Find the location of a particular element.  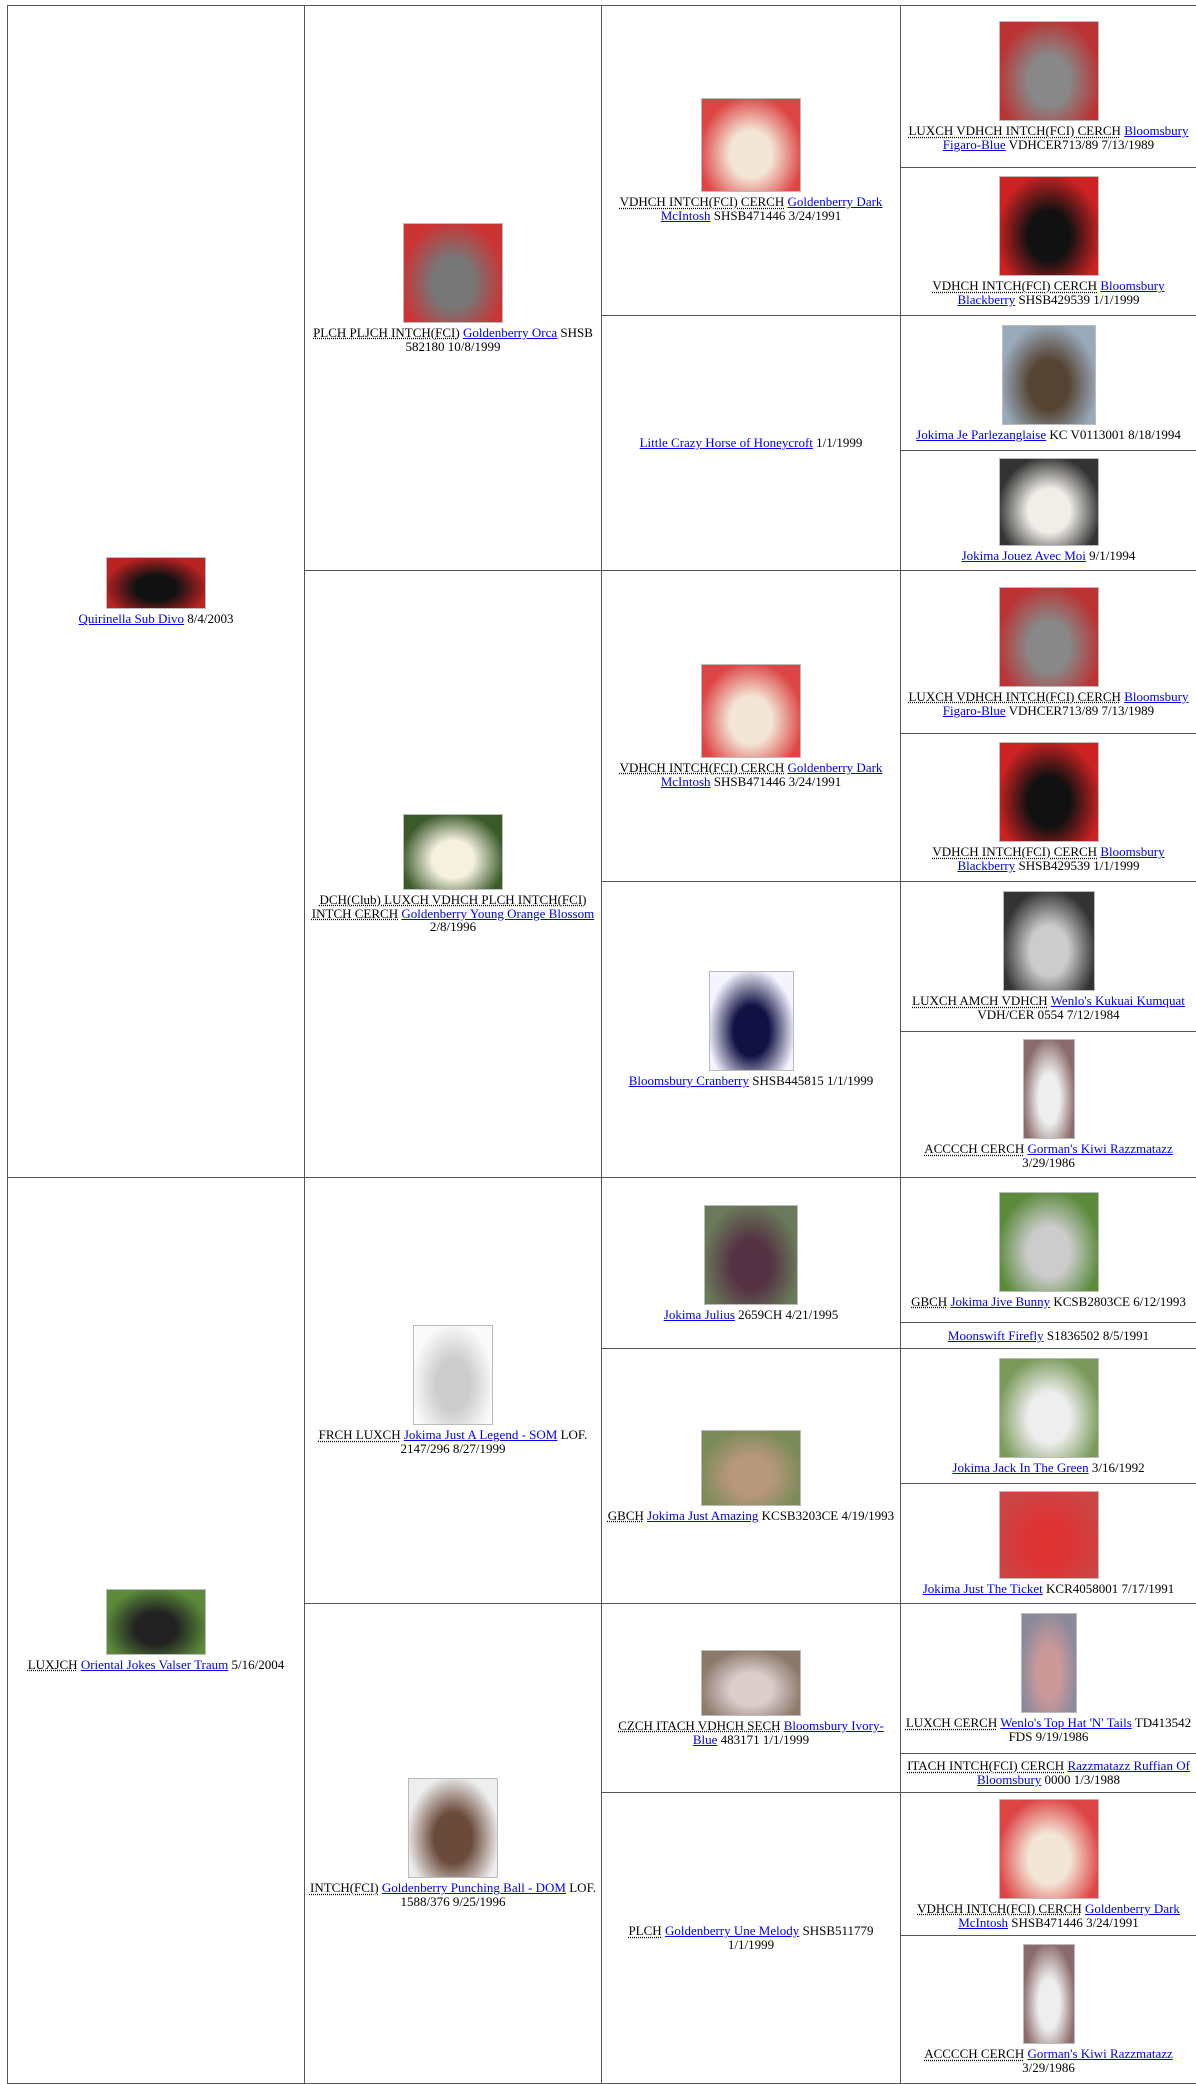

dog-titles: LUXCH CERCH is located at coordinates (951, 1723).